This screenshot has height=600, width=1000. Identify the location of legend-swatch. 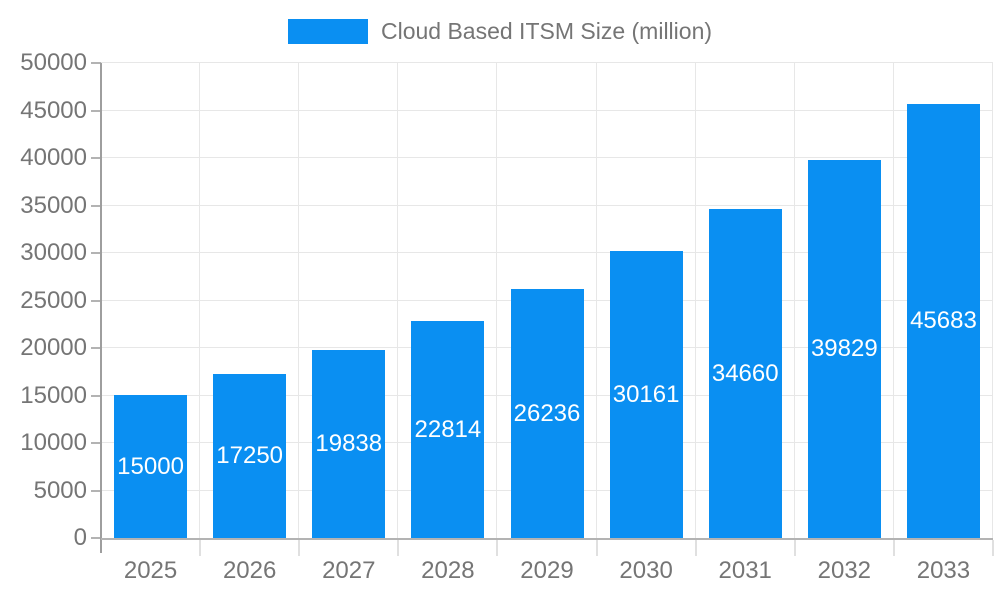
(327, 31).